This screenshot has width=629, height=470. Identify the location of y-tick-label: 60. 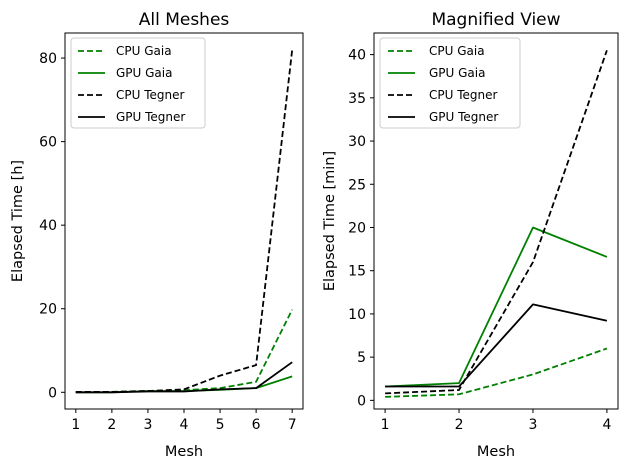
(48, 143).